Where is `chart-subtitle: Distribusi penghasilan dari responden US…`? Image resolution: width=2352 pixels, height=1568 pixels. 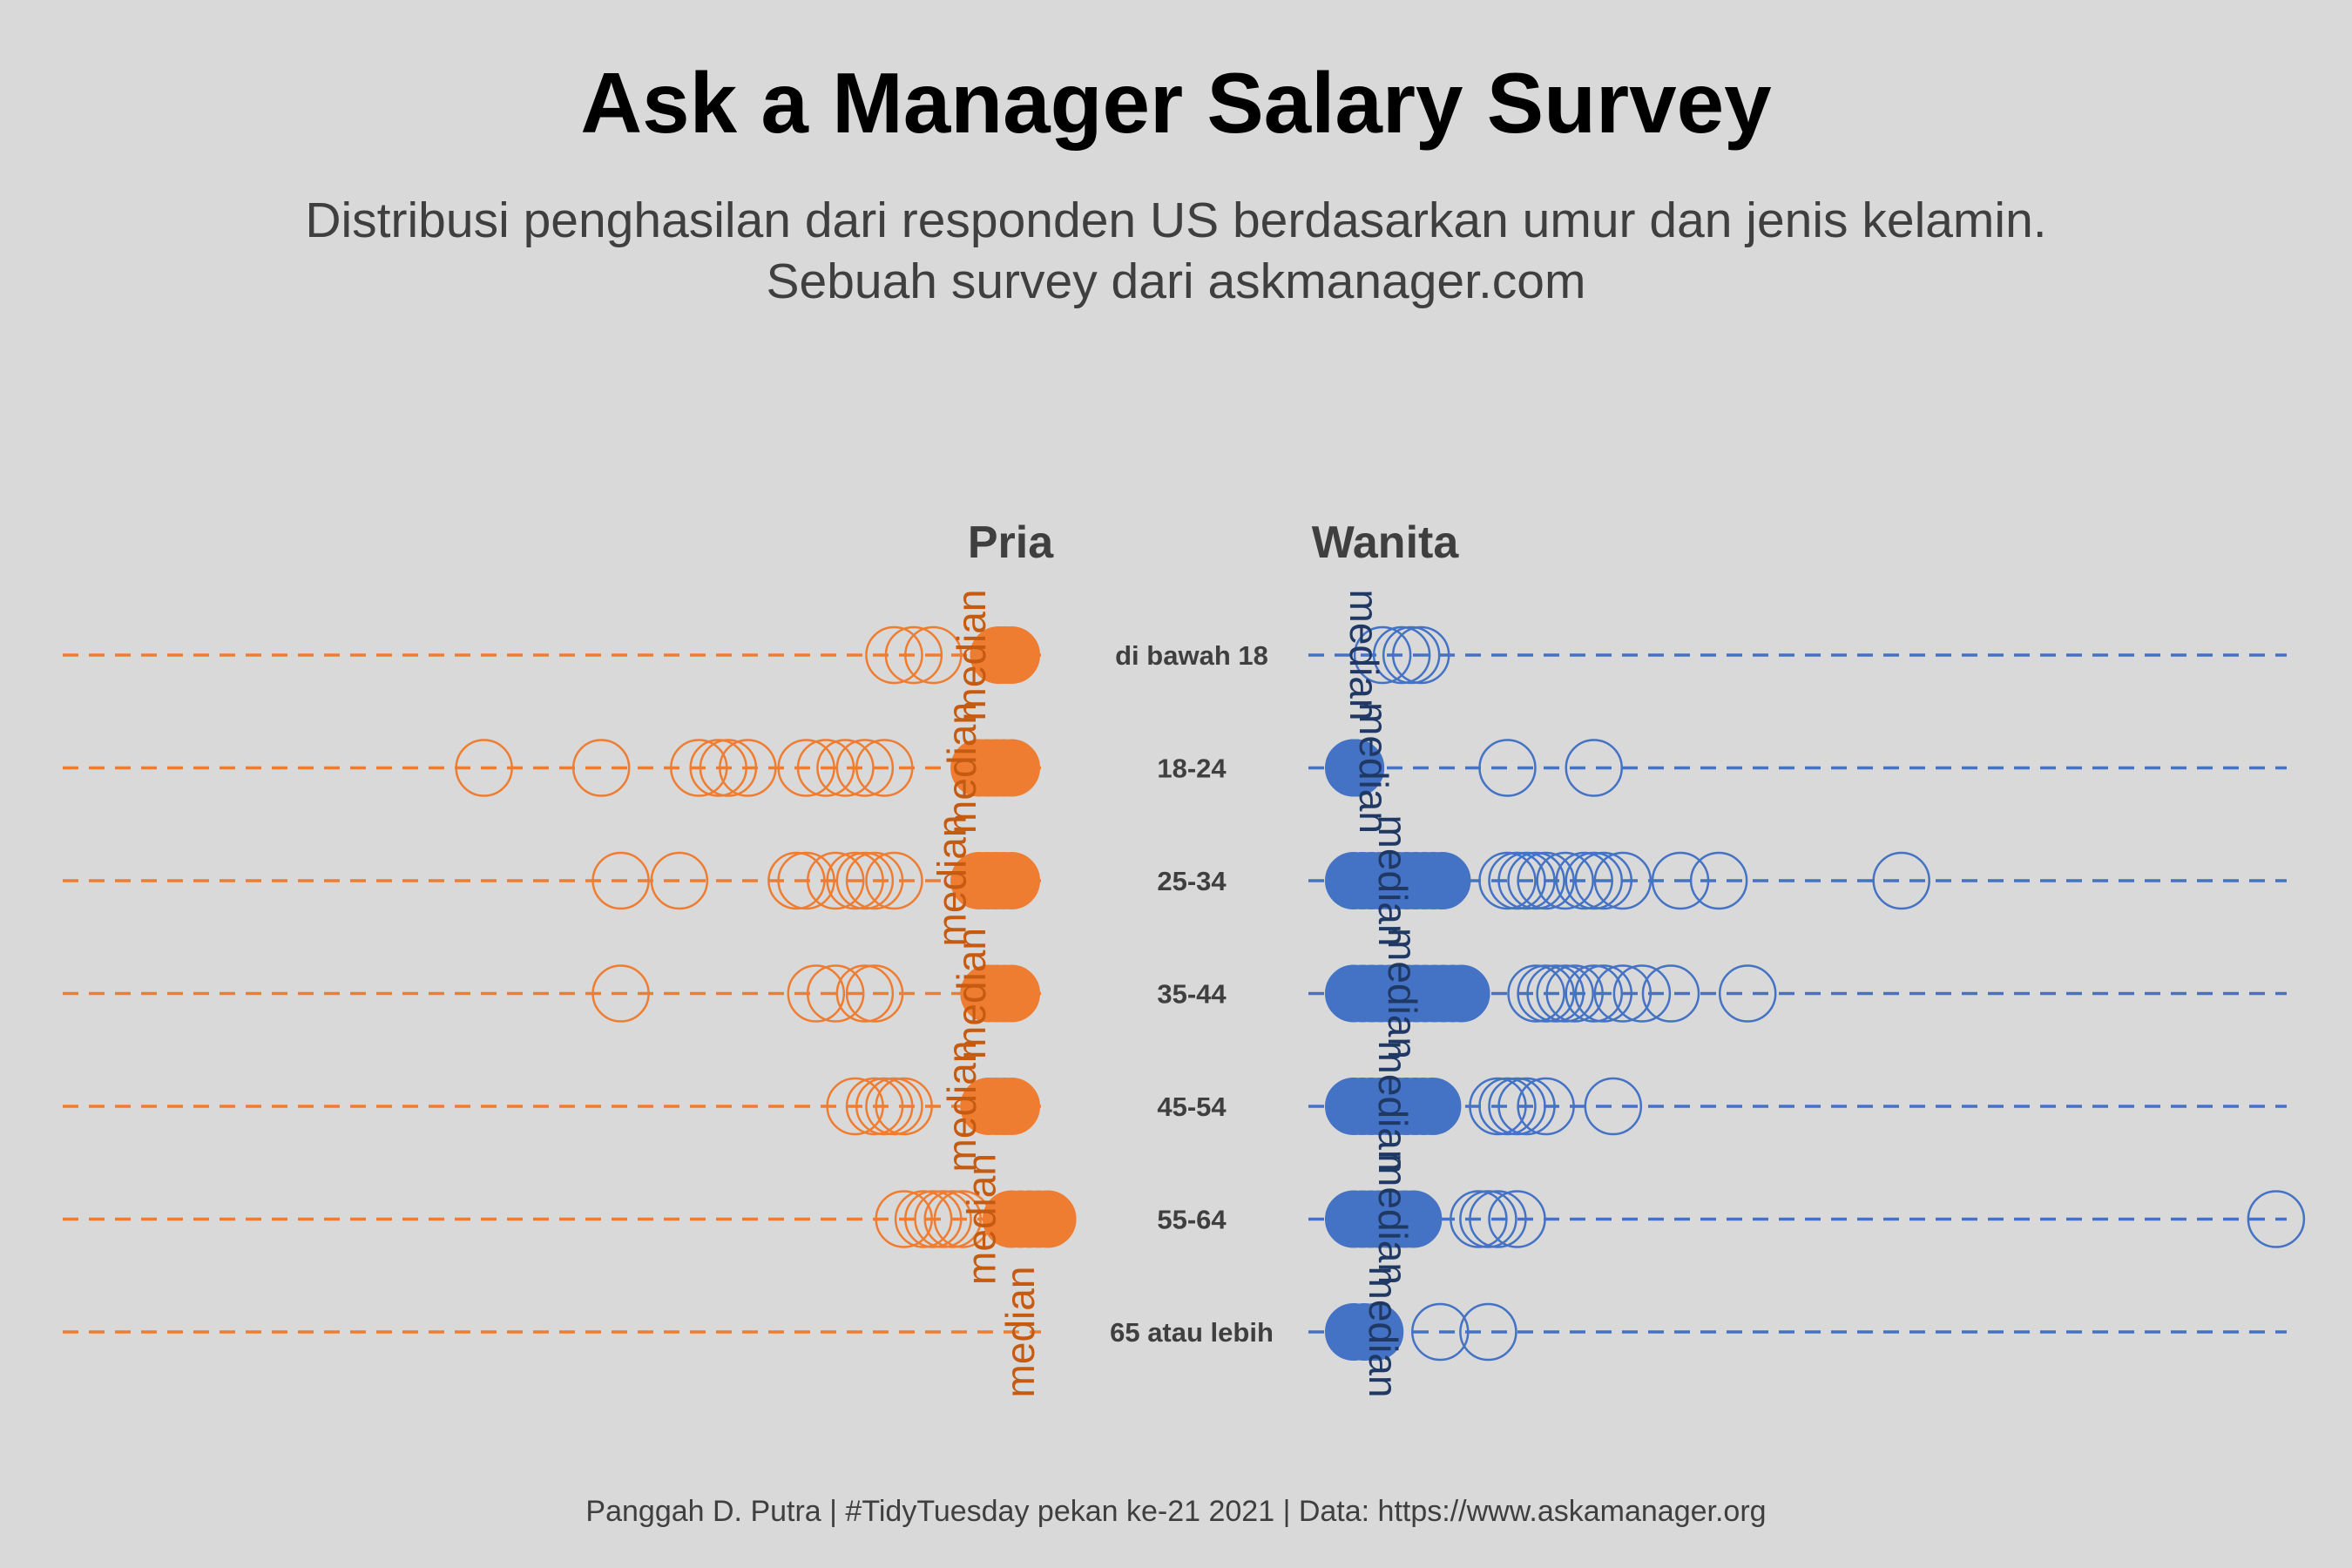
chart-subtitle: Distribusi penghasilan dari responden US… is located at coordinates (1176, 251).